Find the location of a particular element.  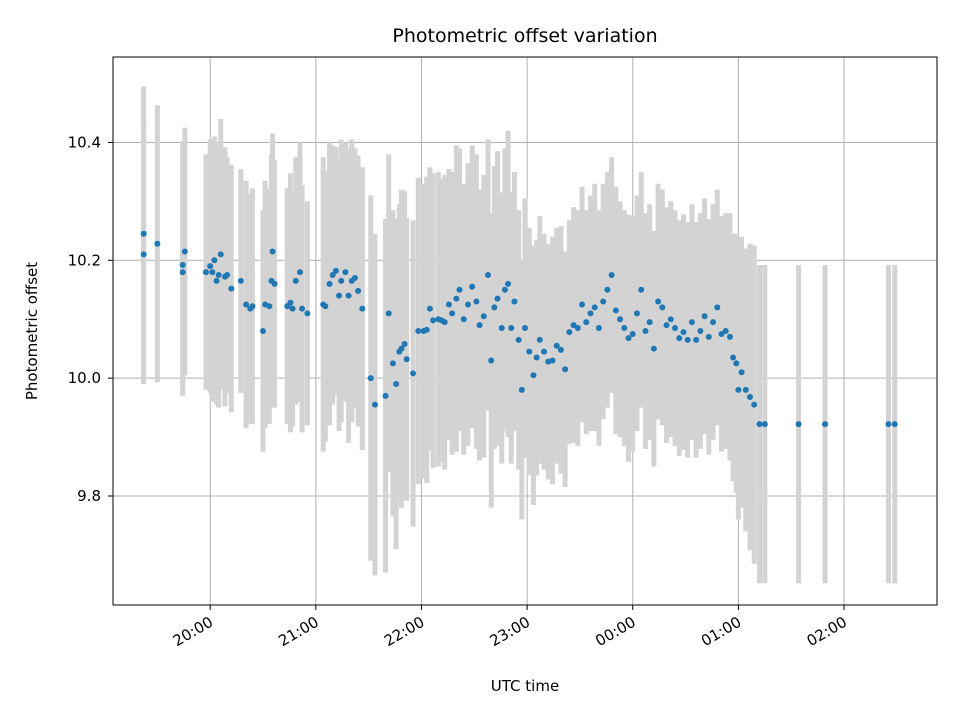

y-tick-label: 10.2 is located at coordinates (84, 260).